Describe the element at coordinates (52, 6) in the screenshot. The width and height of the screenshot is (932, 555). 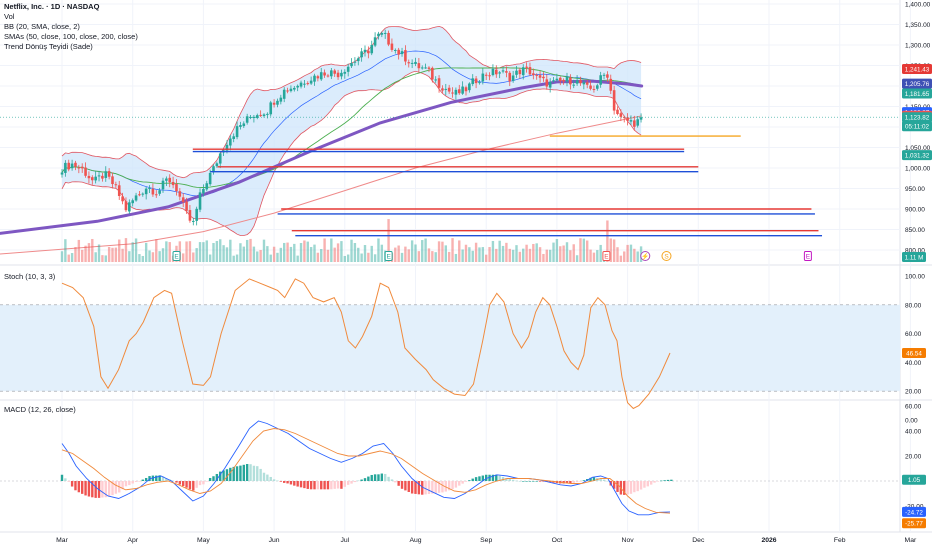
I see `symbol-title: Netflix, Inc. · 1D · NASDAQ` at that location.